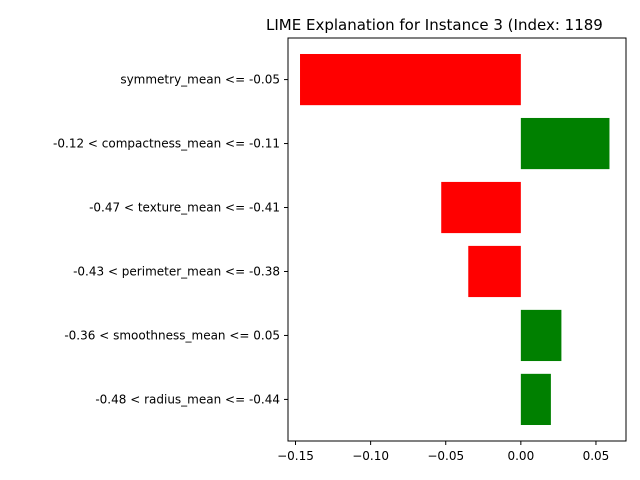  I want to click on x-axis: −0.15 −0.10 −0.05 0.00 0.05, so click(443, 452).